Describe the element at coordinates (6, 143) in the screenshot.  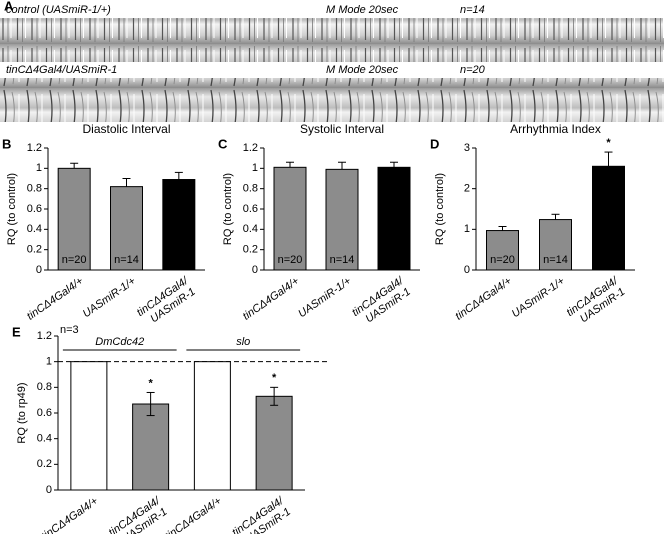
I see `panel-label: B` at that location.